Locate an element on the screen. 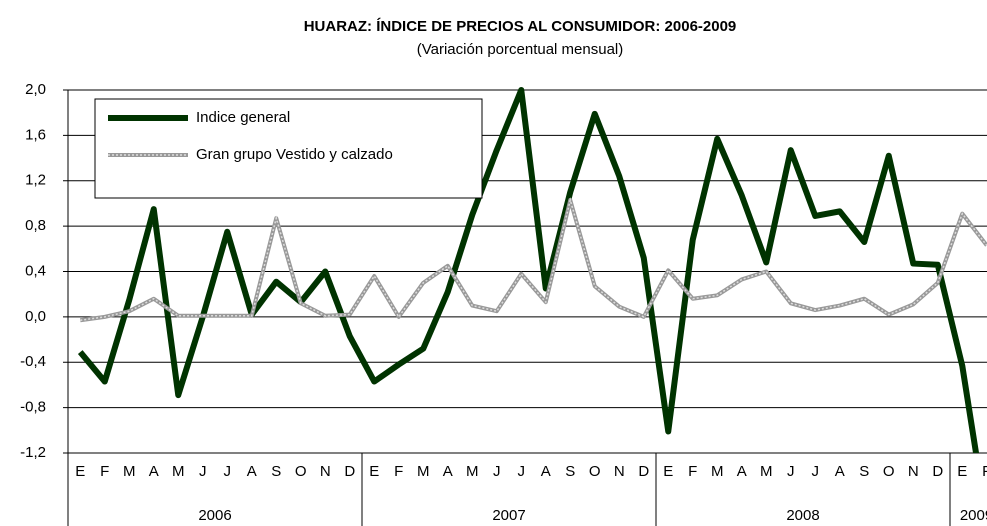  legend-label: Gran grupo Vestido y calzado is located at coordinates (294, 154).